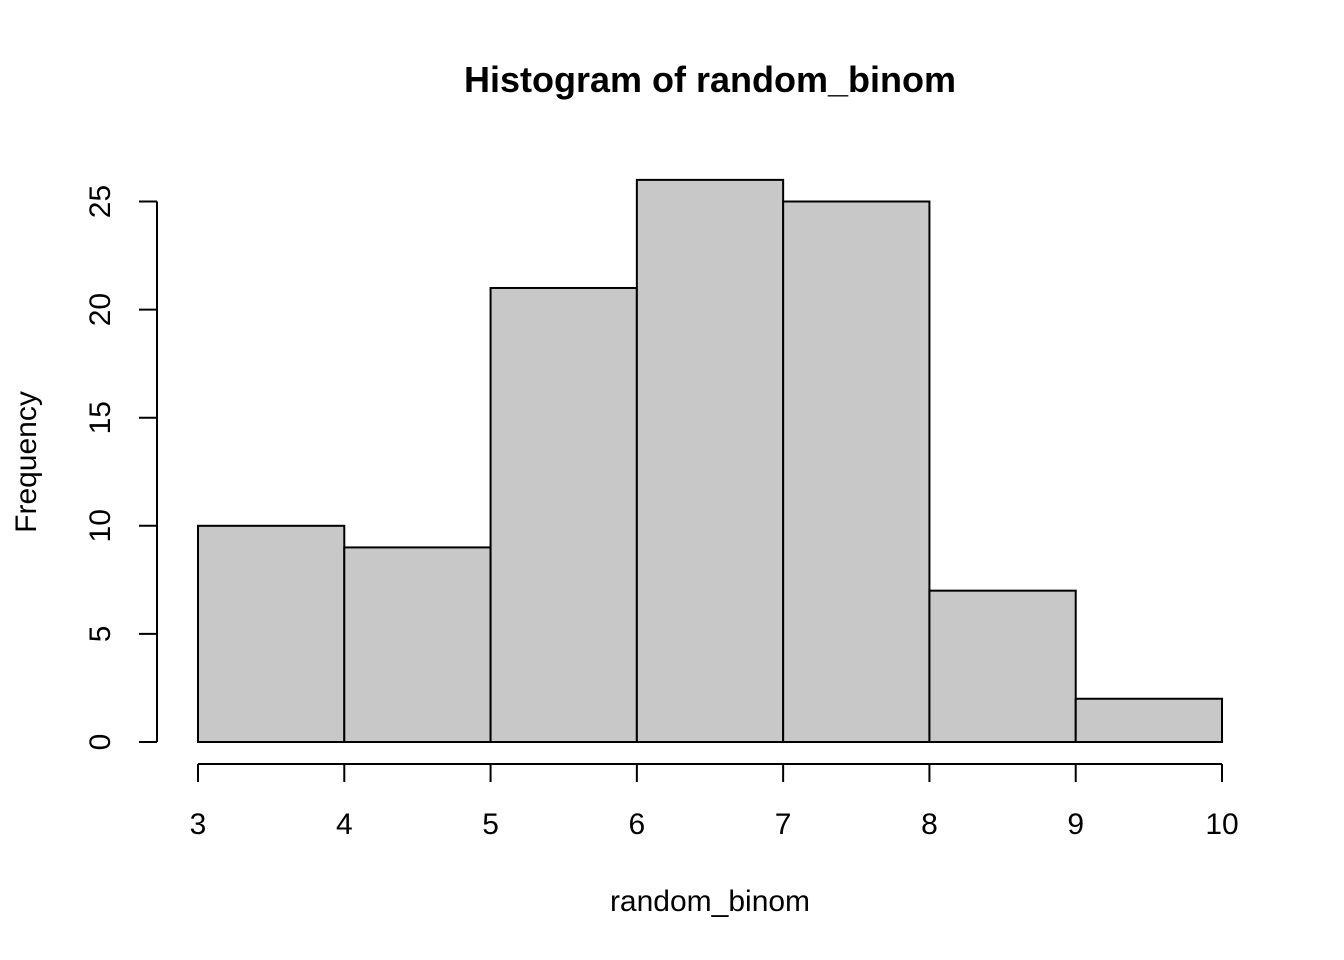 This screenshot has height=960, width=1344. Describe the element at coordinates (100, 309) in the screenshot. I see `y-tick-label: 20` at that location.